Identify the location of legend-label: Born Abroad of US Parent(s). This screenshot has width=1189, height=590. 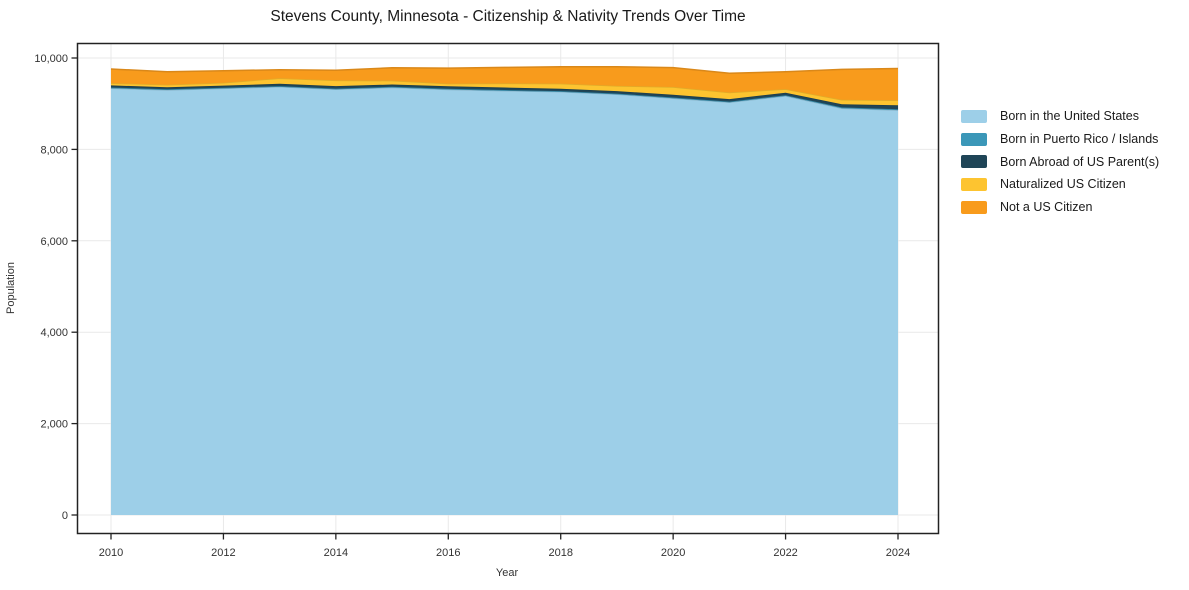
(1080, 161).